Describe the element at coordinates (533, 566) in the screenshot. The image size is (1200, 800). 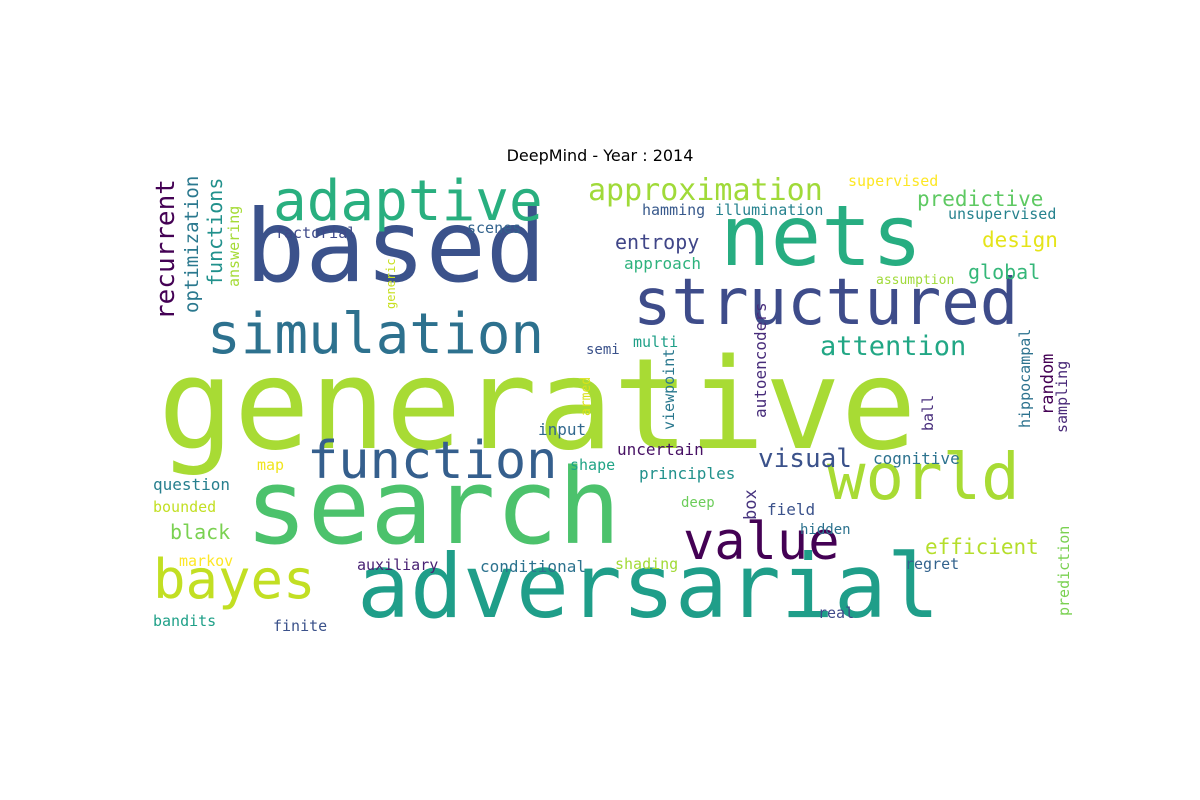
I see `word-conditional: conditional` at that location.